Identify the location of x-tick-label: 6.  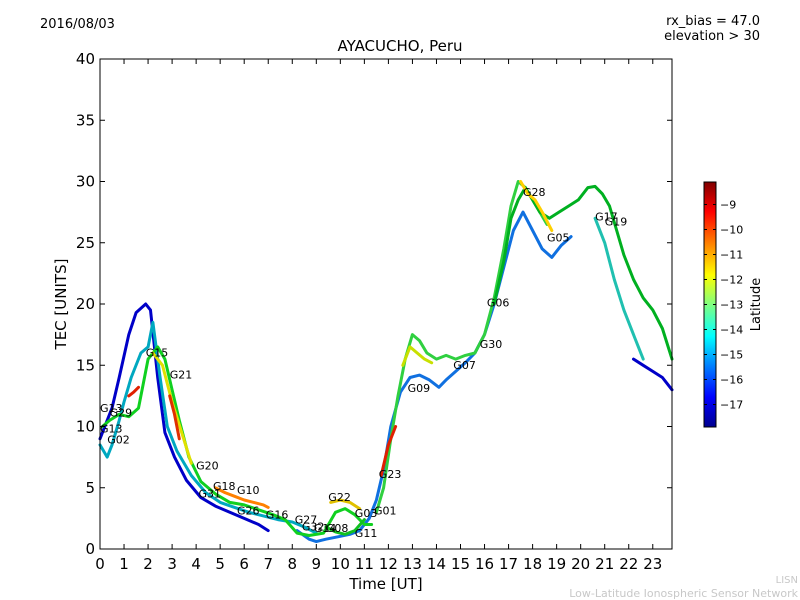
(244, 564).